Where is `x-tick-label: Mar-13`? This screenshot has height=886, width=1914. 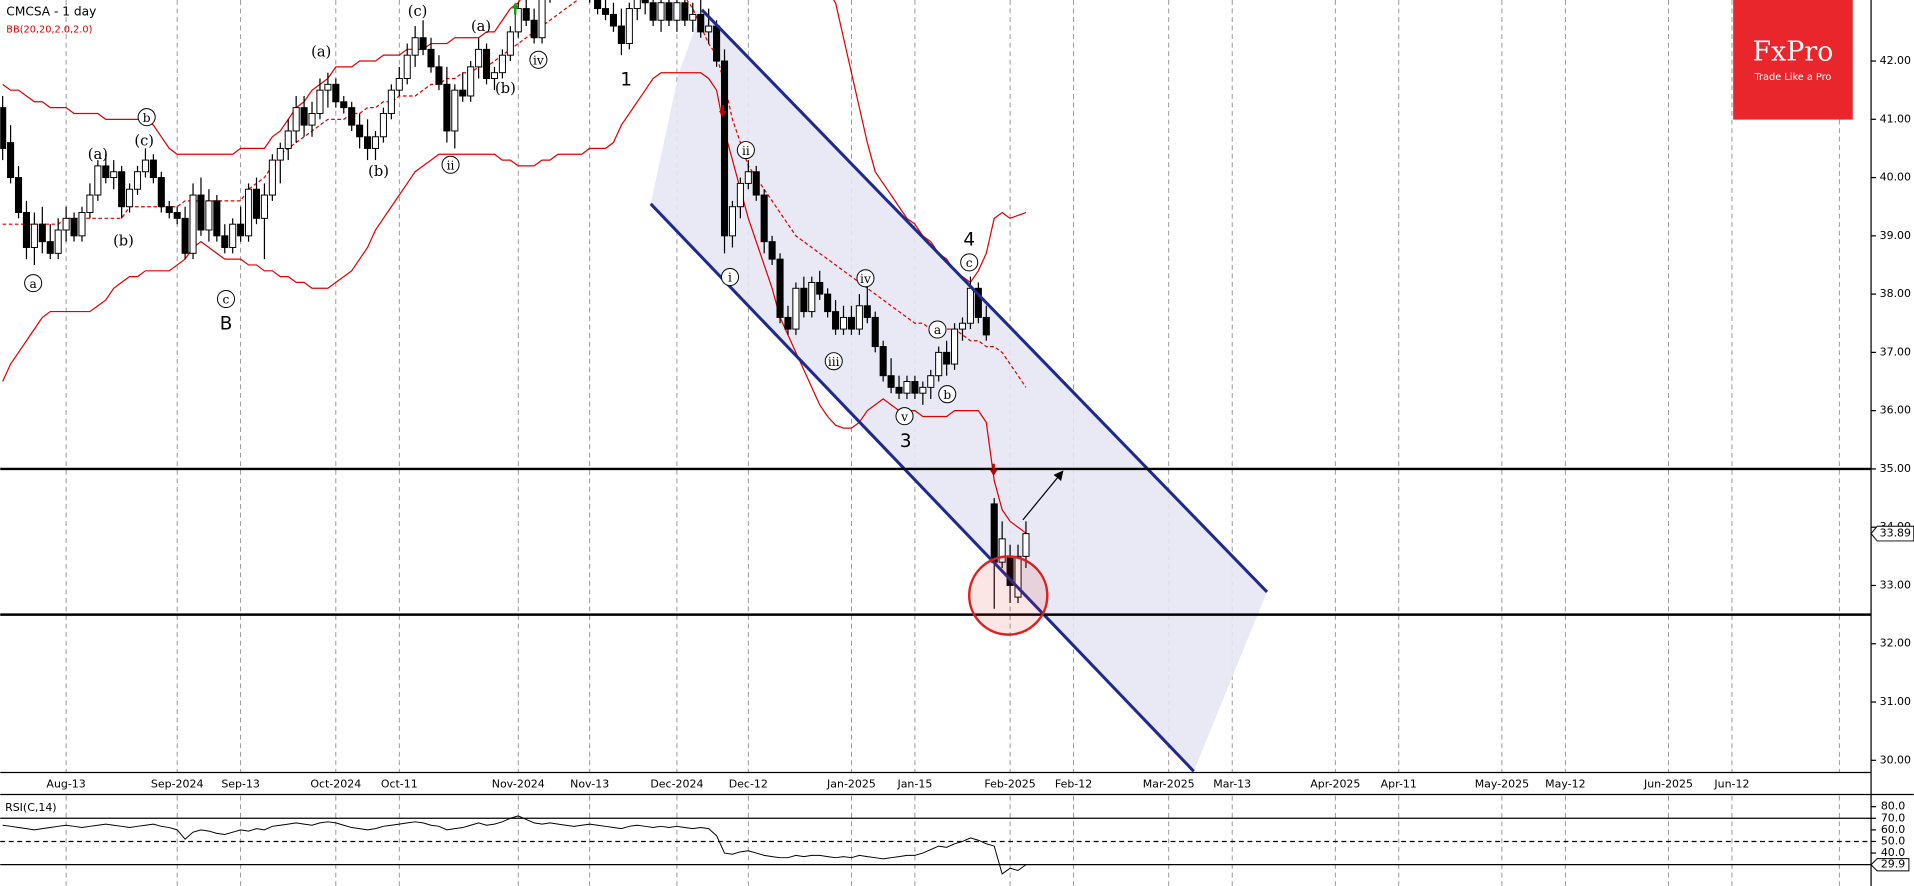
x-tick-label: Mar-13 is located at coordinates (1232, 784).